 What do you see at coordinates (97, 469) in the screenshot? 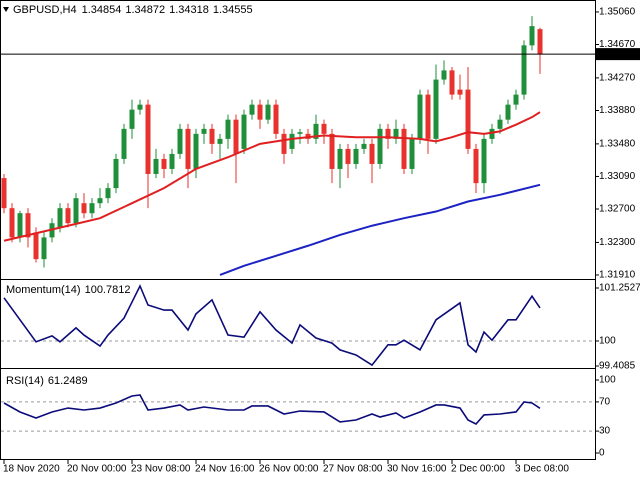
I see `x-tick-label: 20 Nov 00:00` at bounding box center [97, 469].